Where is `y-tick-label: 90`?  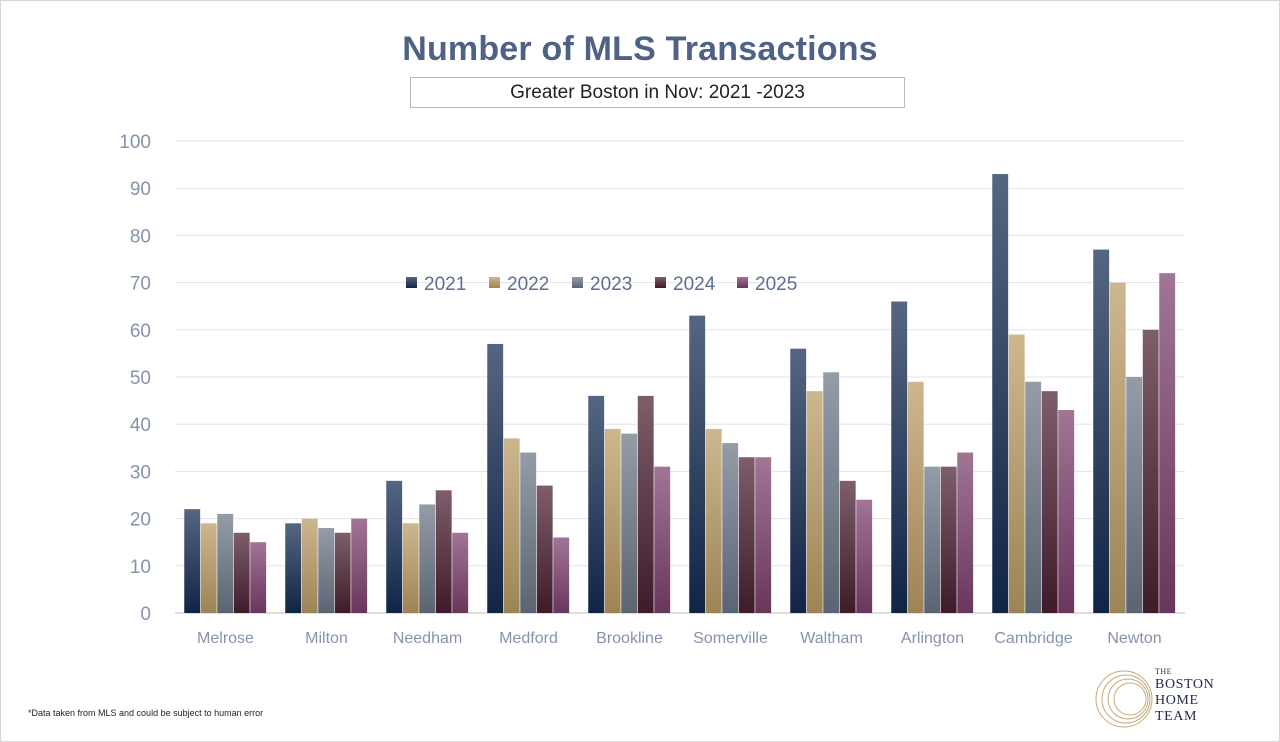
y-tick-label: 90 is located at coordinates (140, 189).